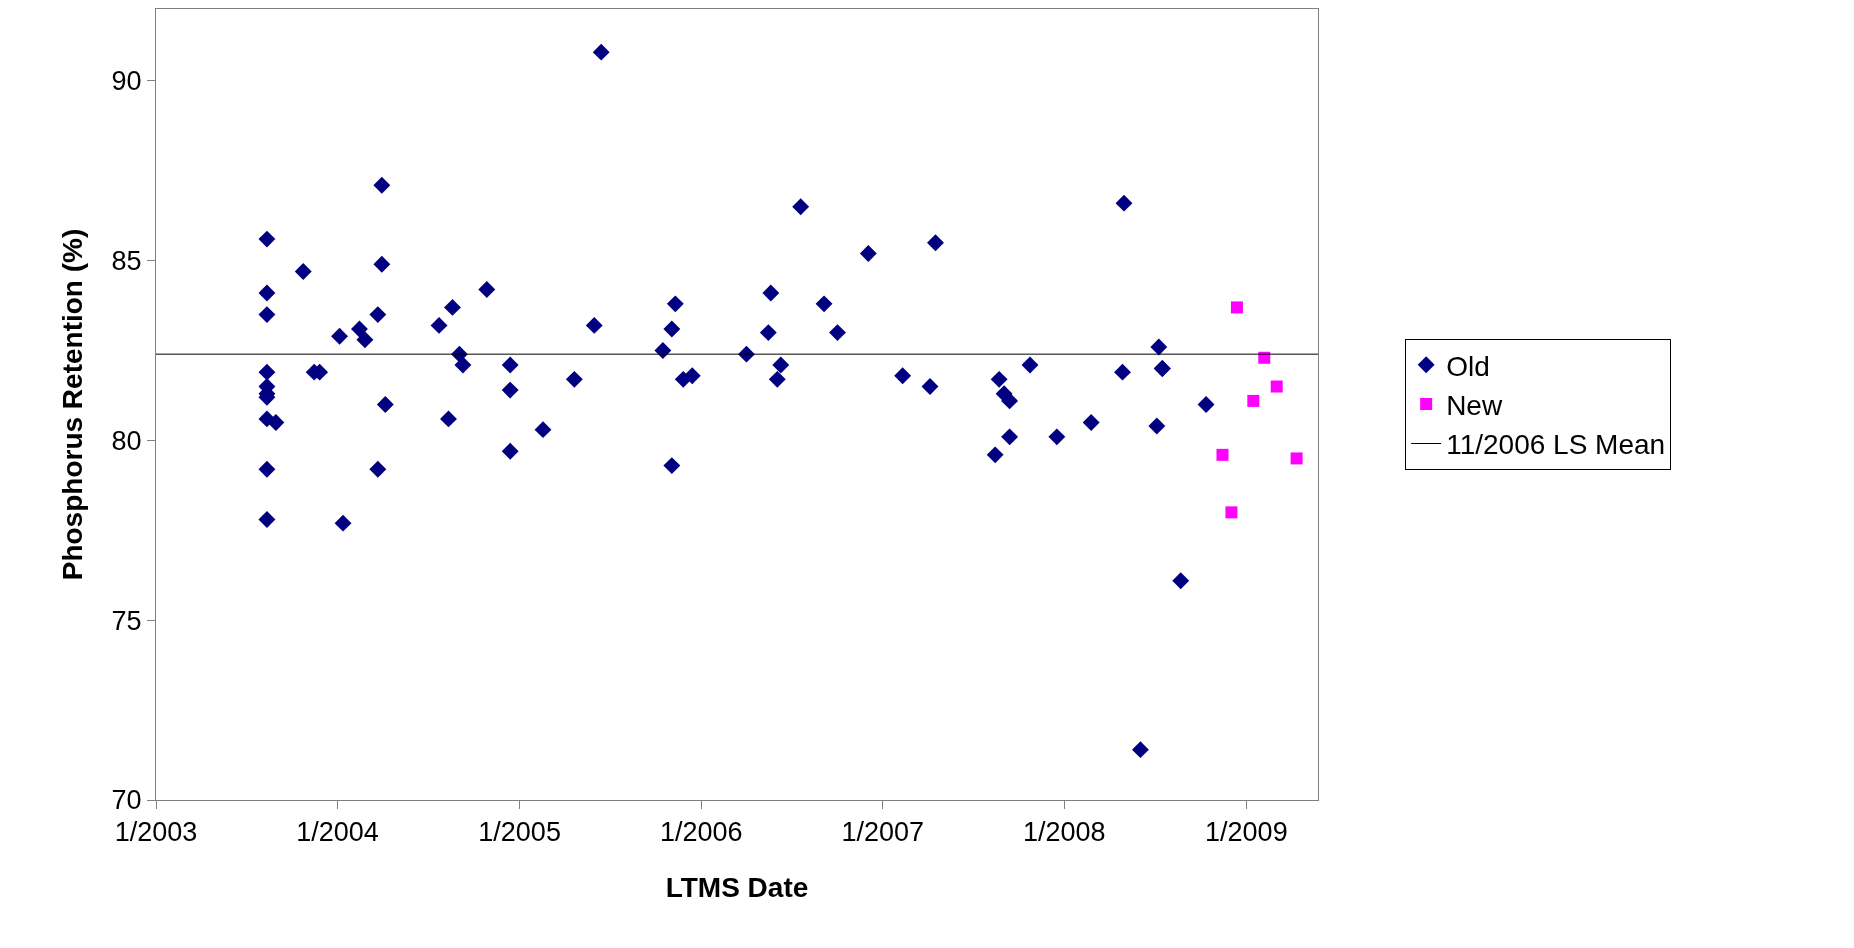 The width and height of the screenshot is (1854, 948). Describe the element at coordinates (883, 832) in the screenshot. I see `x-tick-label: 1/2007` at that location.